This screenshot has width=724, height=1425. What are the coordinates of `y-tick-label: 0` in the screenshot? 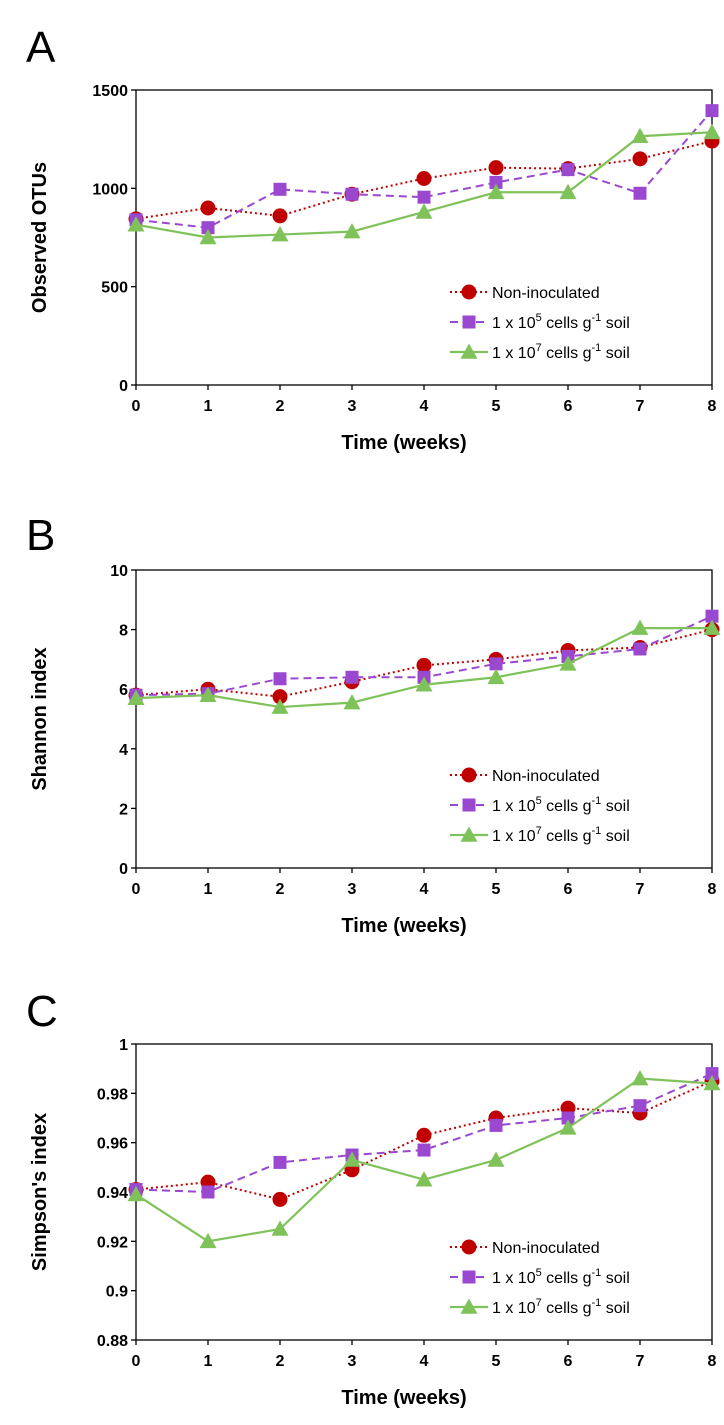 It's located at (123, 869).